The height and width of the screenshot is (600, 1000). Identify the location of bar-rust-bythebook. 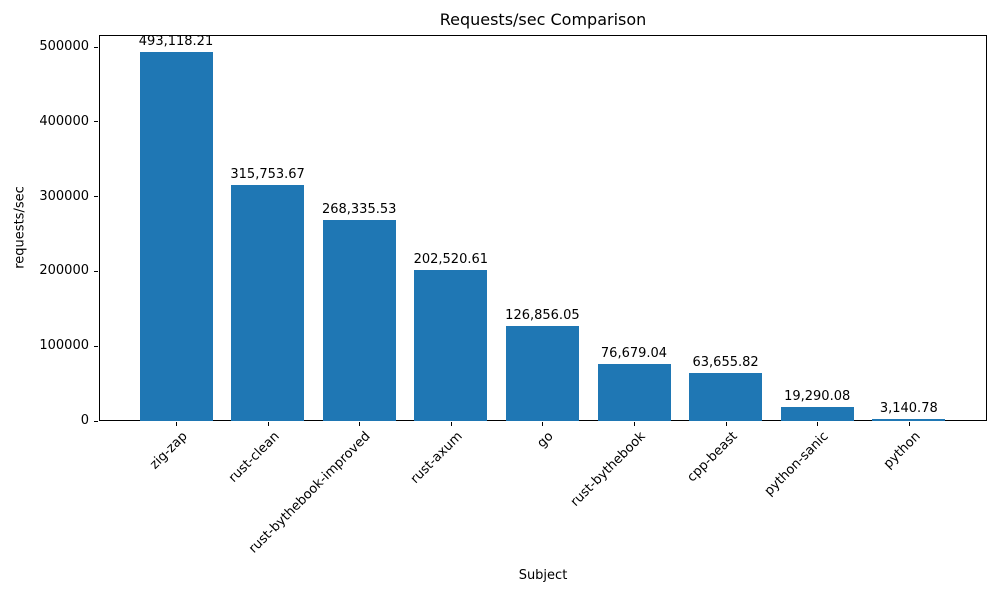
(634, 392).